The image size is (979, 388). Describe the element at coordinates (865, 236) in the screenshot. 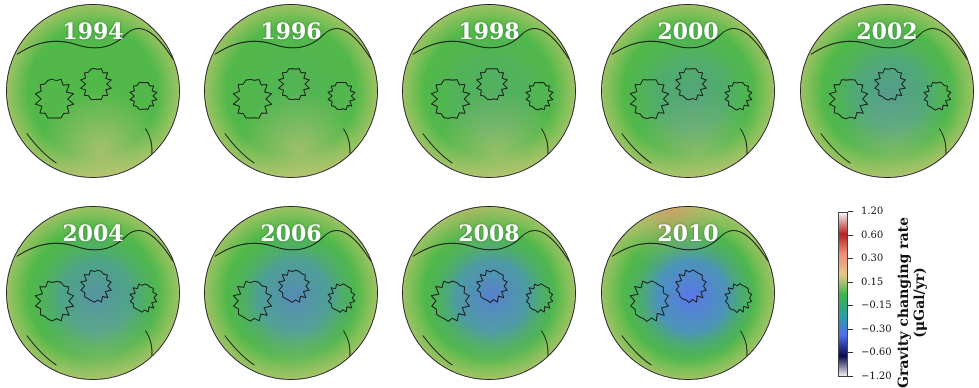

I see `colorbar-tick: 0.60` at that location.